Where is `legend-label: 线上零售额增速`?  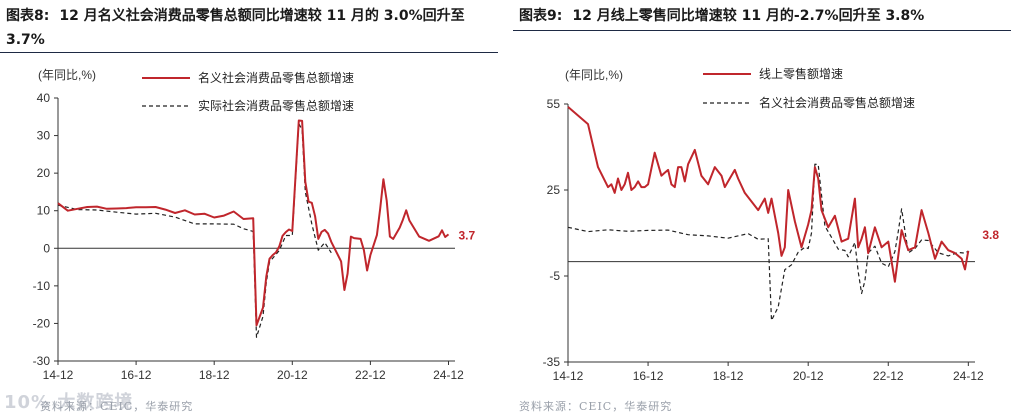 legend-label: 线上零售额增速 is located at coordinates (801, 73).